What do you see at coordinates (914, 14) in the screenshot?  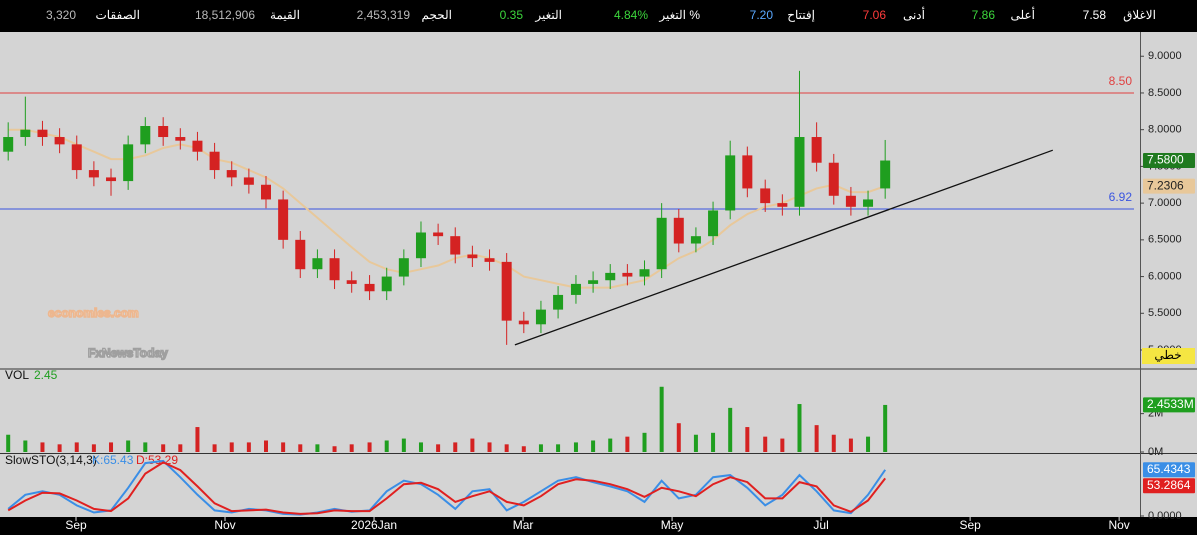 I see `field-label: أدنى` at bounding box center [914, 14].